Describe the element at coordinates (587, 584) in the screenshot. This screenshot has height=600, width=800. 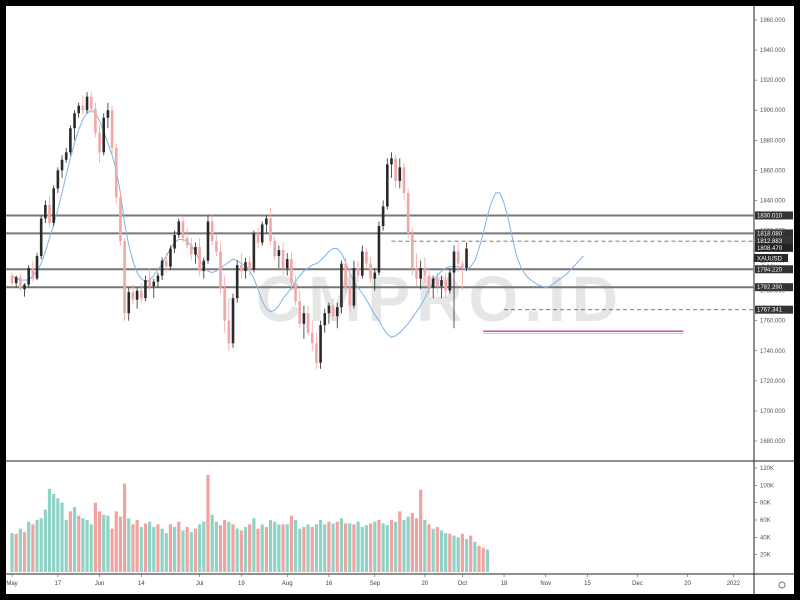
I see `time-tick-label: 15` at that location.